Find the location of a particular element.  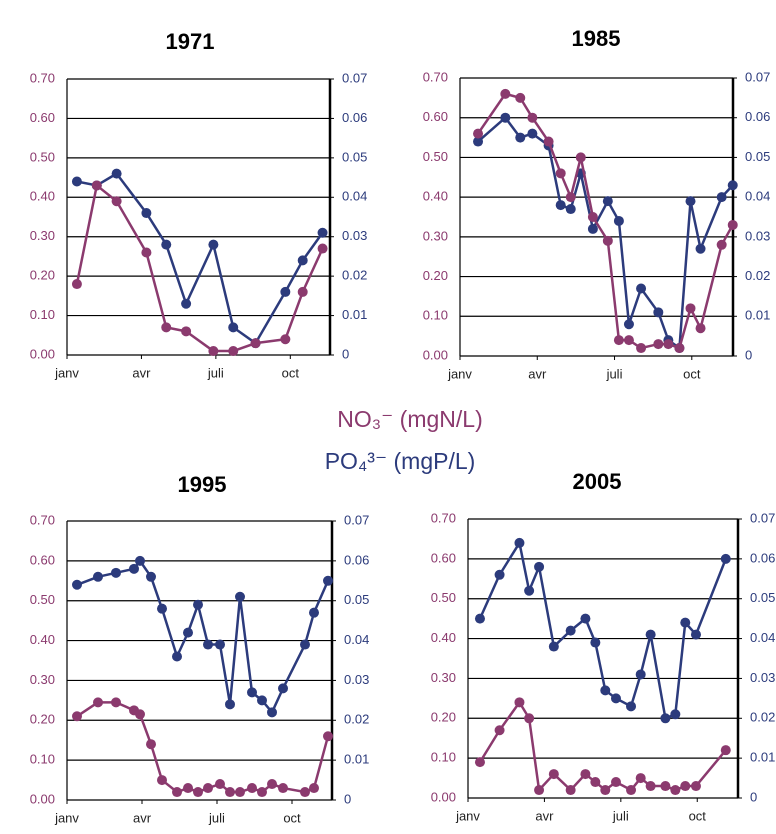

y-tick-label: 0.00 is located at coordinates (42, 353).